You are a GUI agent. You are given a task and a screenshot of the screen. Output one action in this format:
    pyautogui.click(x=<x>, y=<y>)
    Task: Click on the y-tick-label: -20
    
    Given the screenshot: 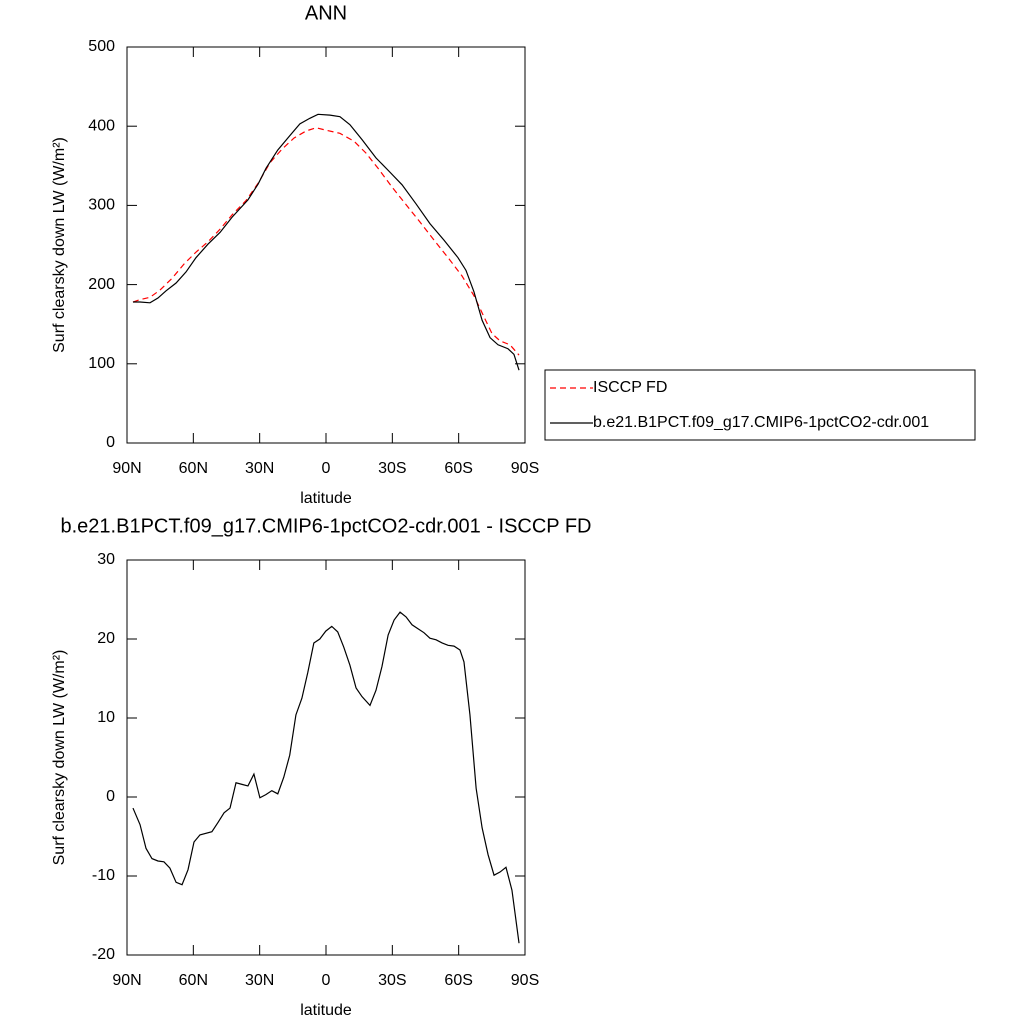 What is the action you would take?
    pyautogui.click(x=103, y=954)
    